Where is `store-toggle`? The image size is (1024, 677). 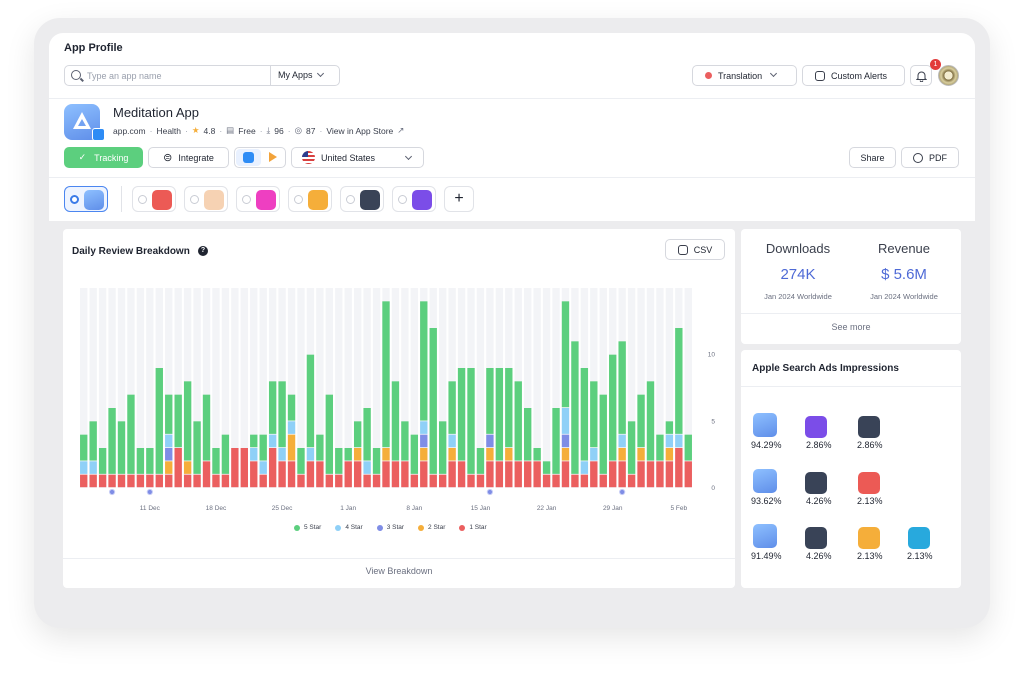 store-toggle is located at coordinates (260, 157).